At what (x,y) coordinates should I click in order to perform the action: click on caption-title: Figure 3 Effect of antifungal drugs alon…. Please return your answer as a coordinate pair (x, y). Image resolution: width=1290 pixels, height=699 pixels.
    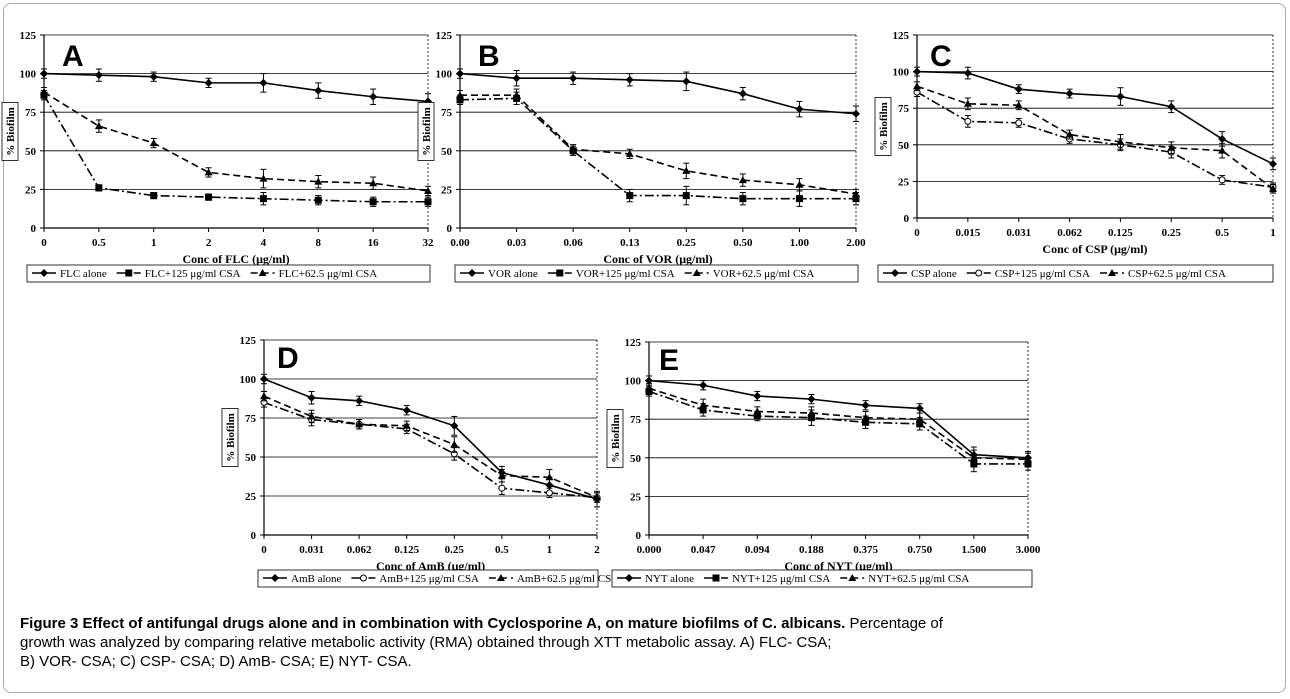
    Looking at the image, I should click on (433, 623).